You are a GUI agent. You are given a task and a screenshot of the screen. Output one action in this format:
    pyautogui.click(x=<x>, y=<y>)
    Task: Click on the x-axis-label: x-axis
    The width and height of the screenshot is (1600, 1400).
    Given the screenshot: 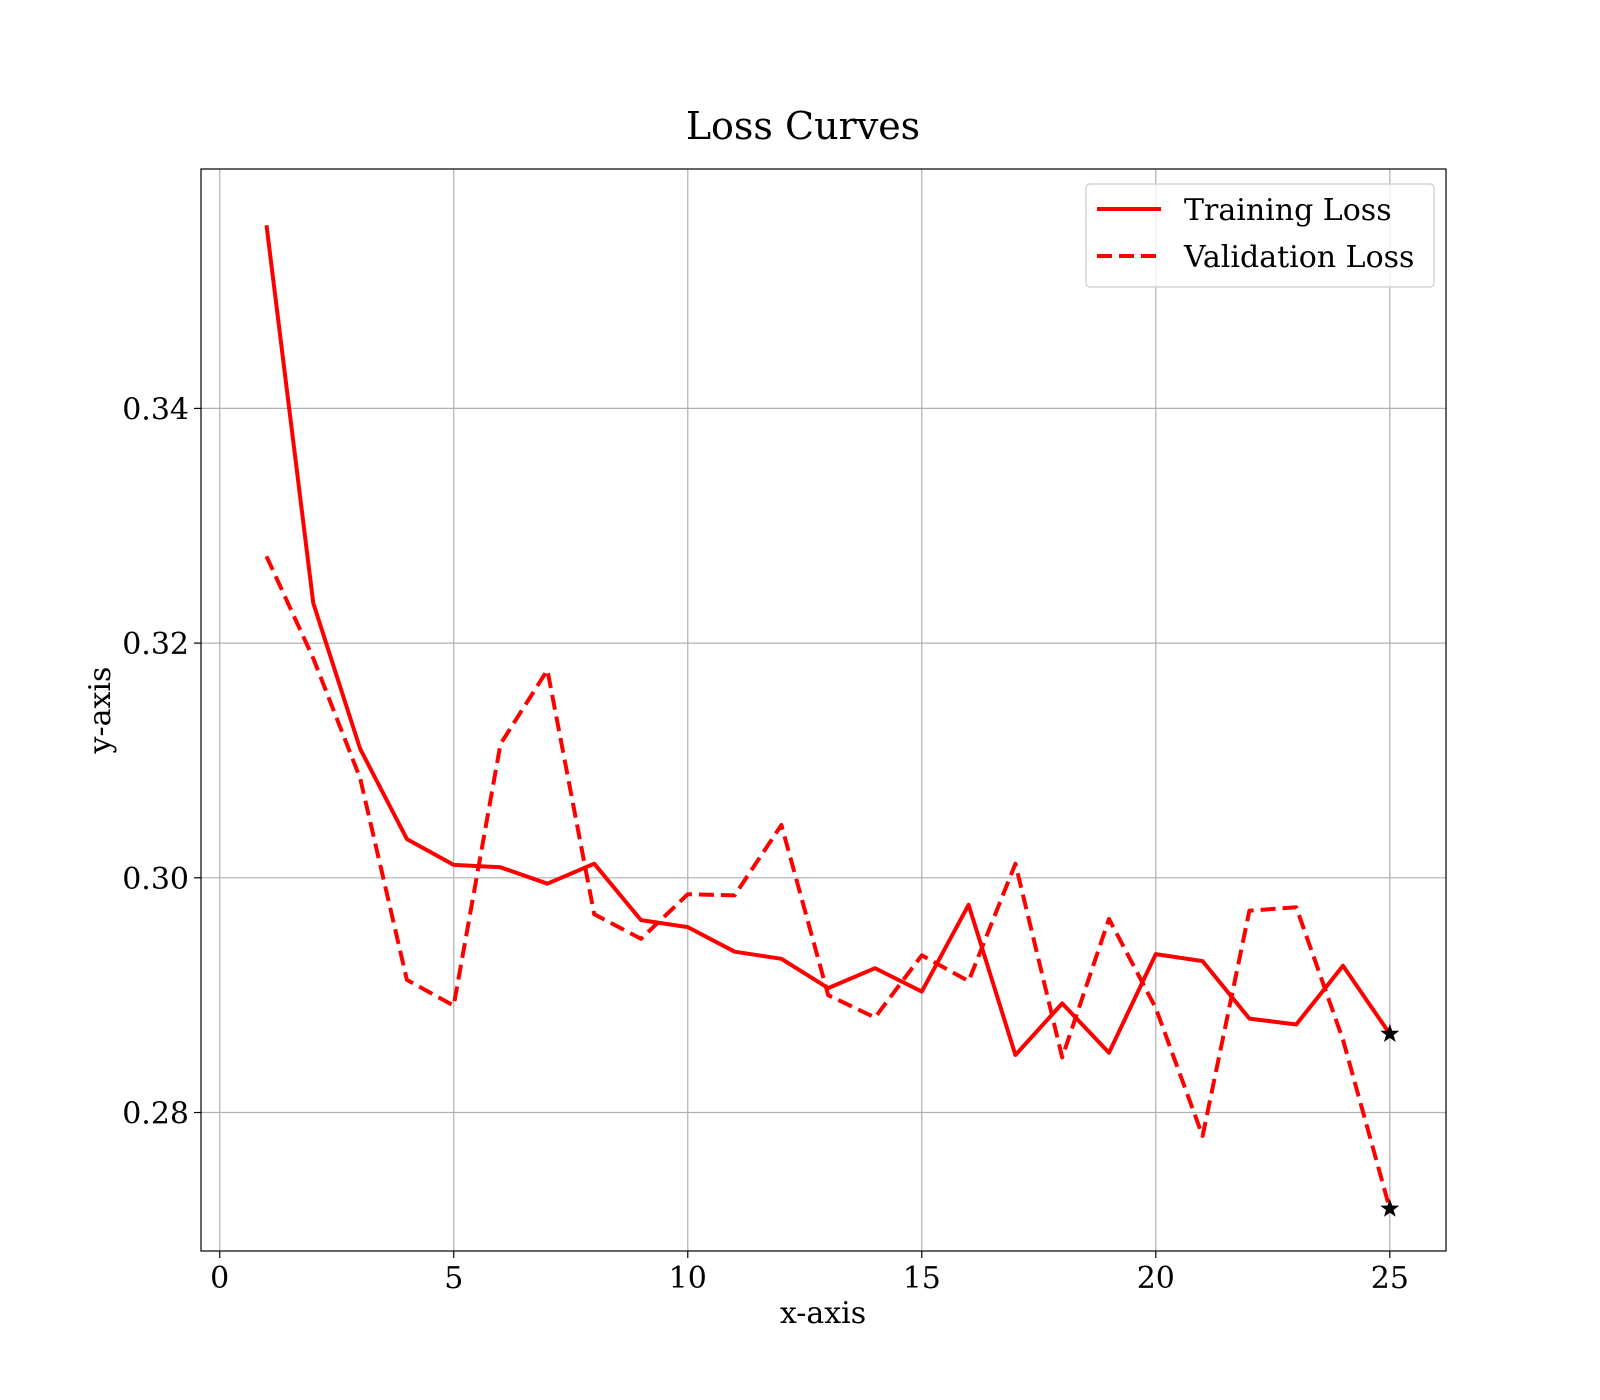 What is the action you would take?
    pyautogui.click(x=823, y=1313)
    